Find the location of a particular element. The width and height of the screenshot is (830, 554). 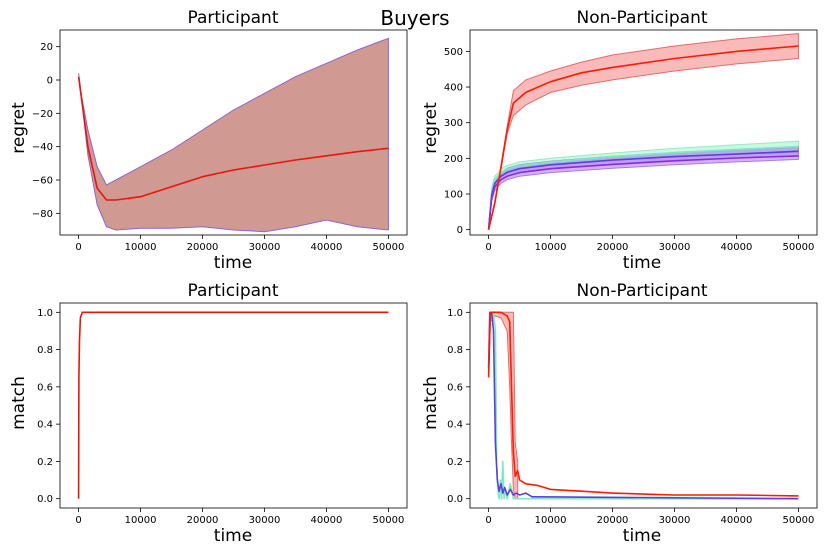

y-tick-label: −20 is located at coordinates (42, 114).